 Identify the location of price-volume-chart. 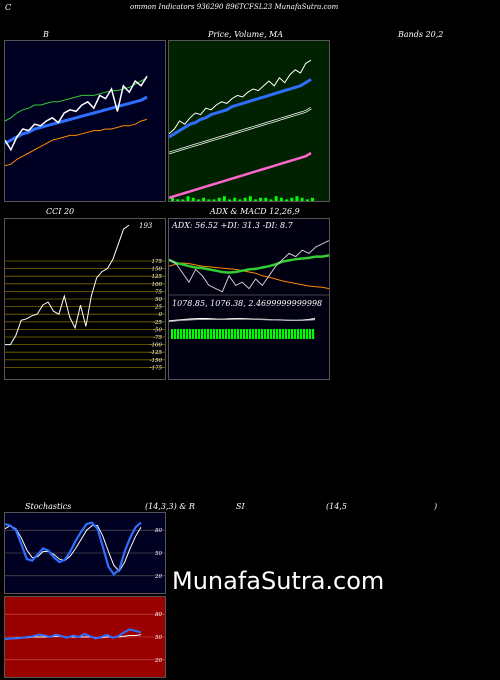
(241, 130).